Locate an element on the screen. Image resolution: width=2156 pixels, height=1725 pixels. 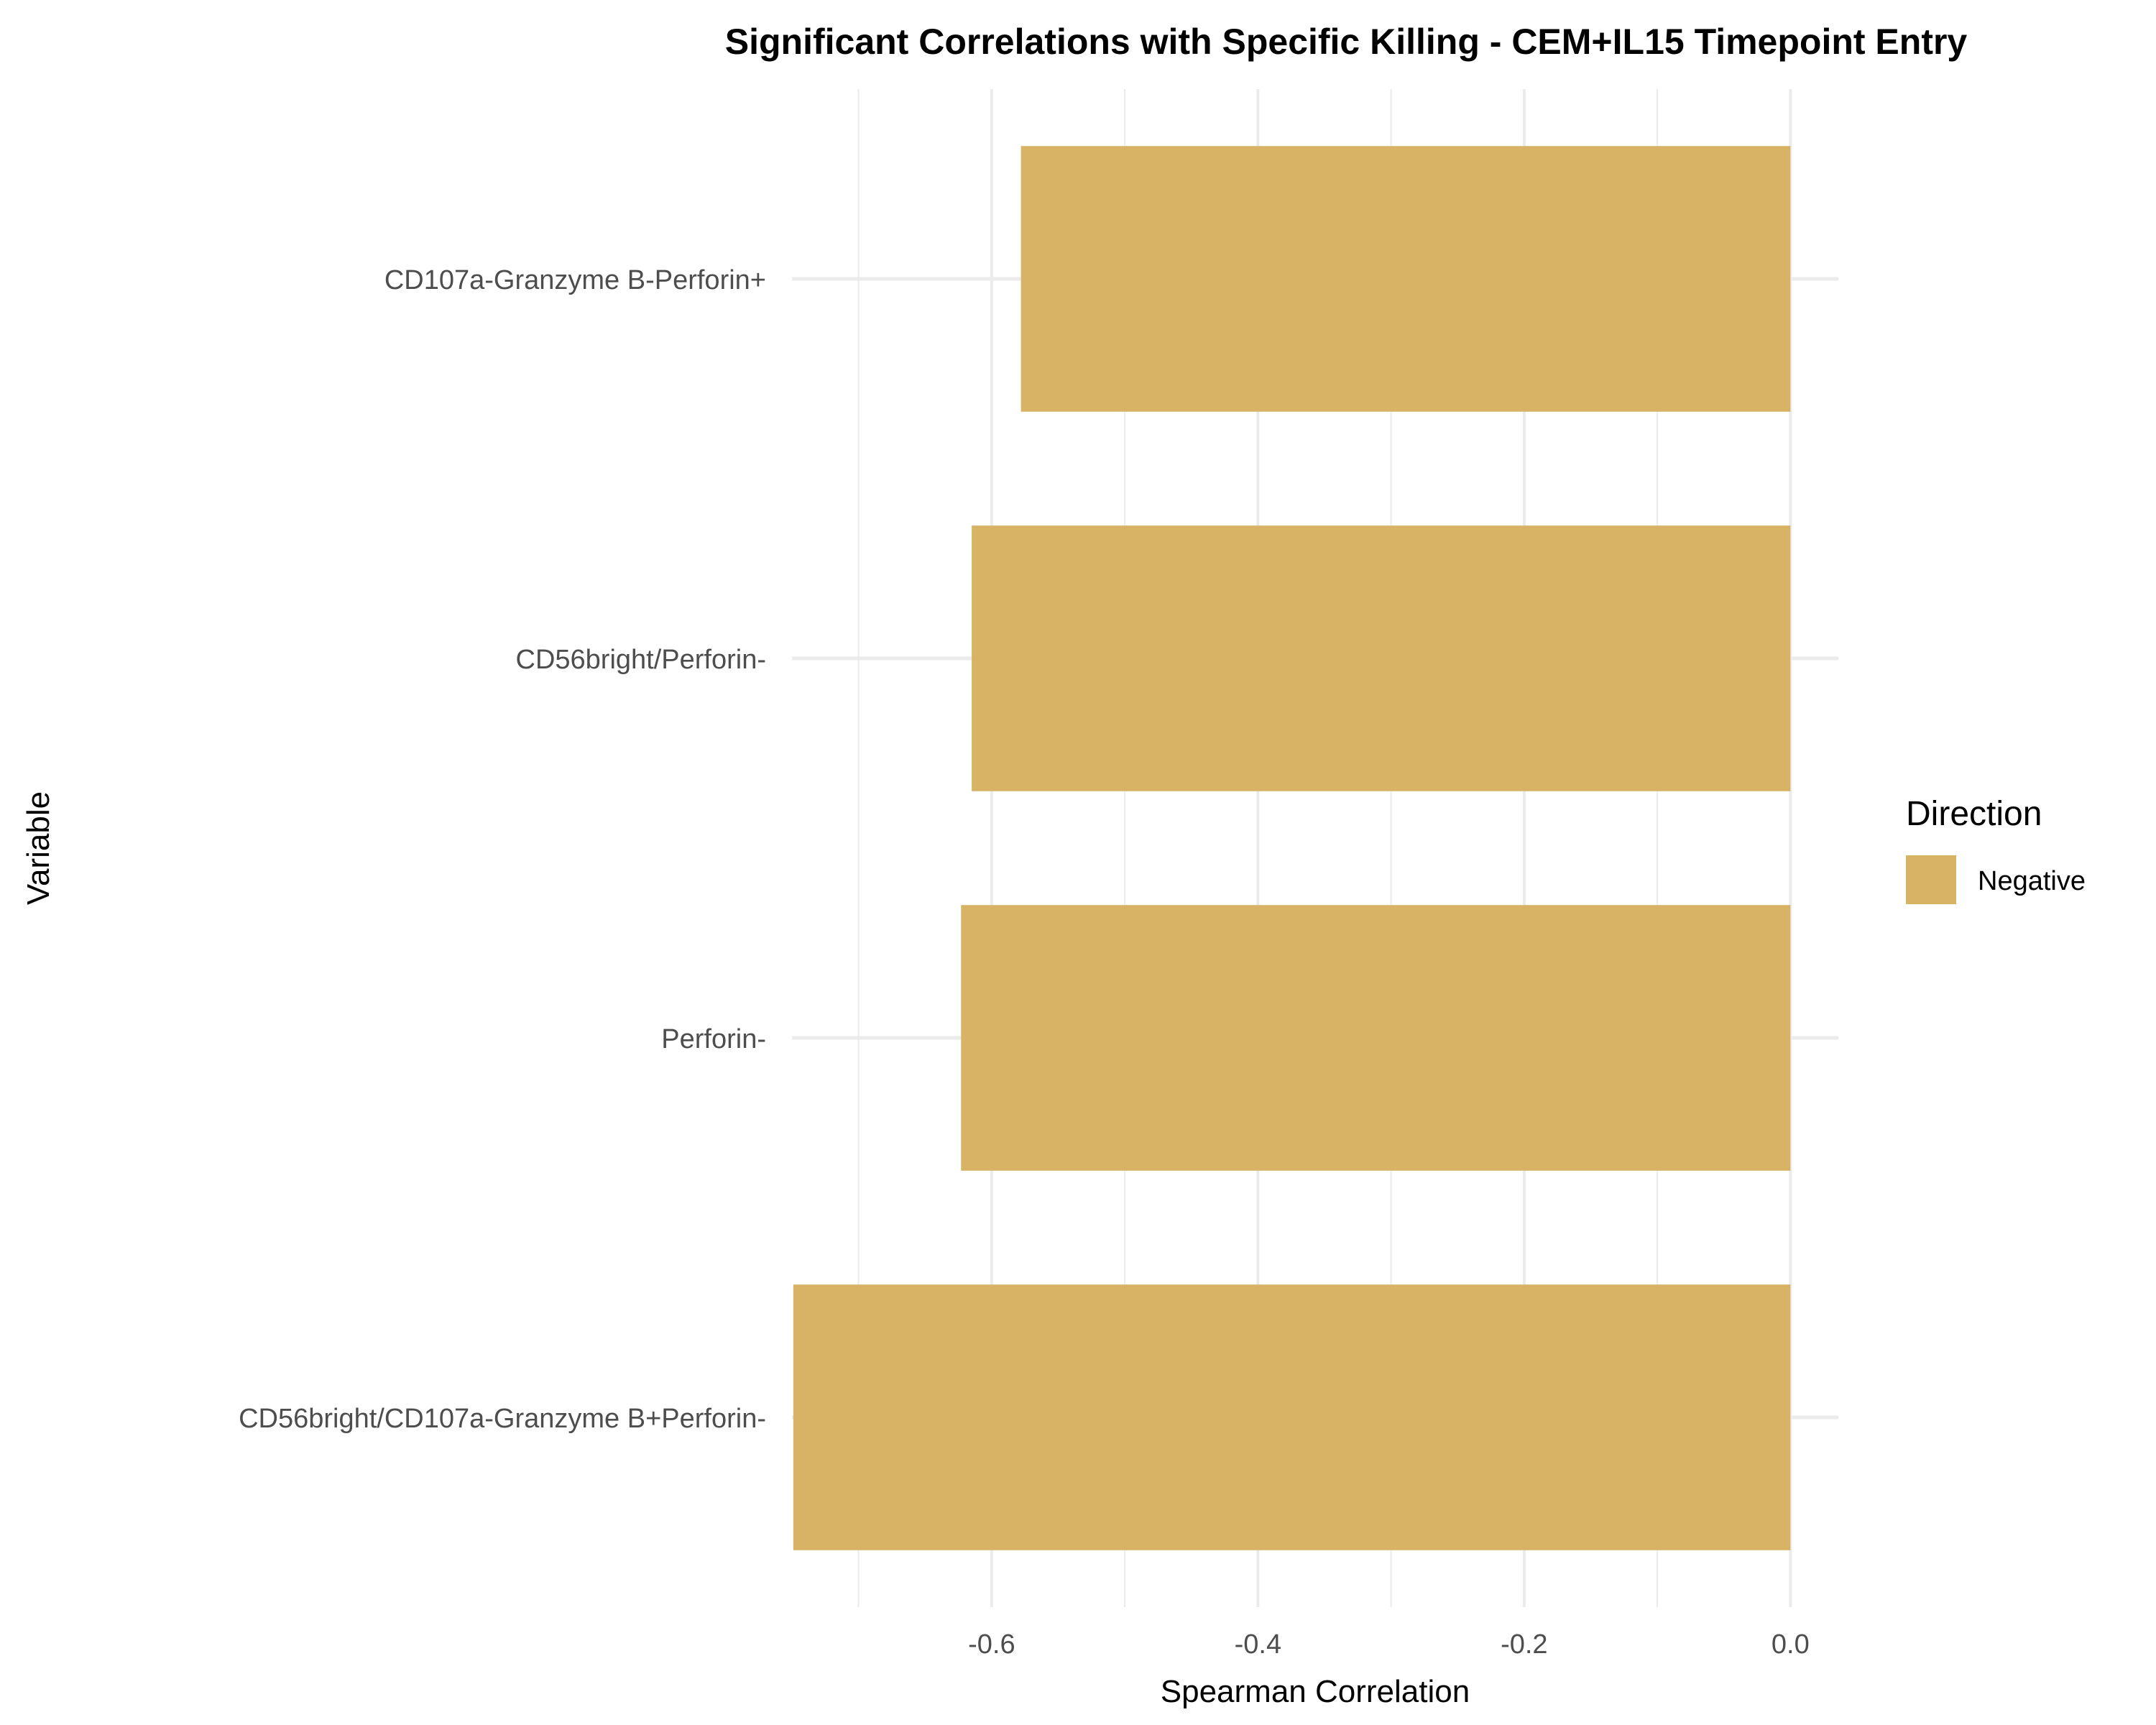
x-tick-label: -0.2 is located at coordinates (1524, 1644).